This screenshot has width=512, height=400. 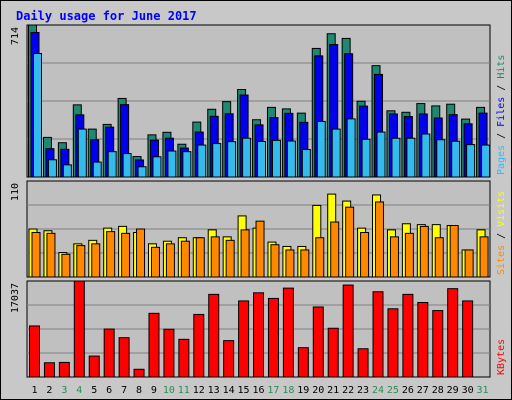 I want to click on hits-legend-entry-2: Files, so click(x=501, y=112).